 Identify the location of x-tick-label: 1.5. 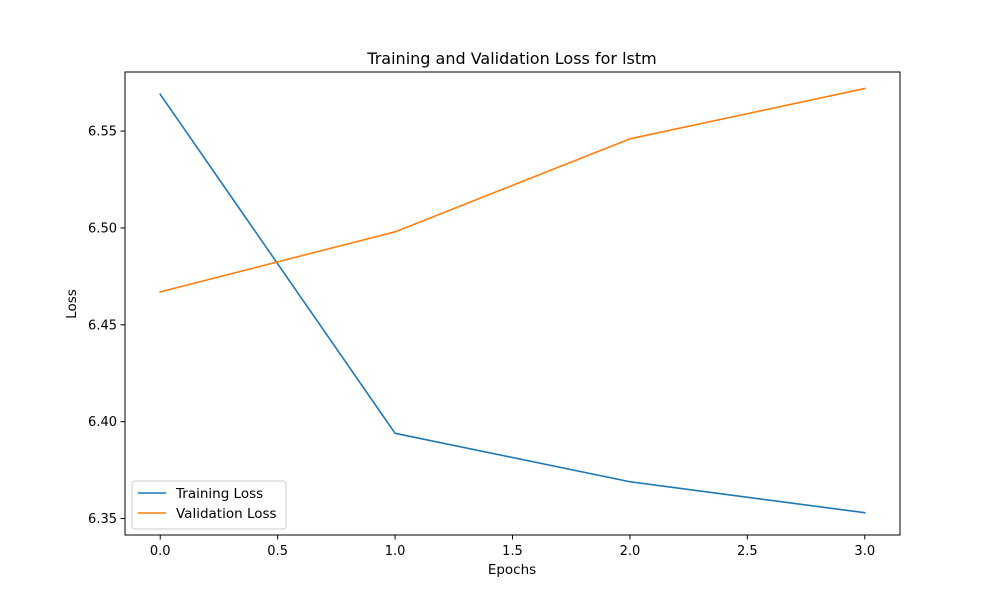
(512, 551).